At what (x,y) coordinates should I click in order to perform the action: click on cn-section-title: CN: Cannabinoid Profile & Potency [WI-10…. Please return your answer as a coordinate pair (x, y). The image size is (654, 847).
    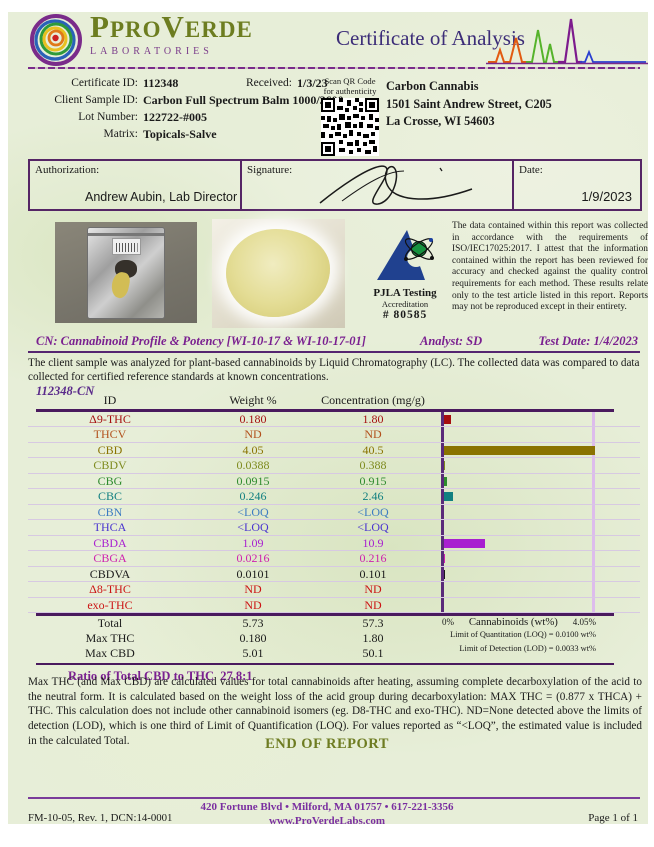
    Looking at the image, I should click on (201, 341).